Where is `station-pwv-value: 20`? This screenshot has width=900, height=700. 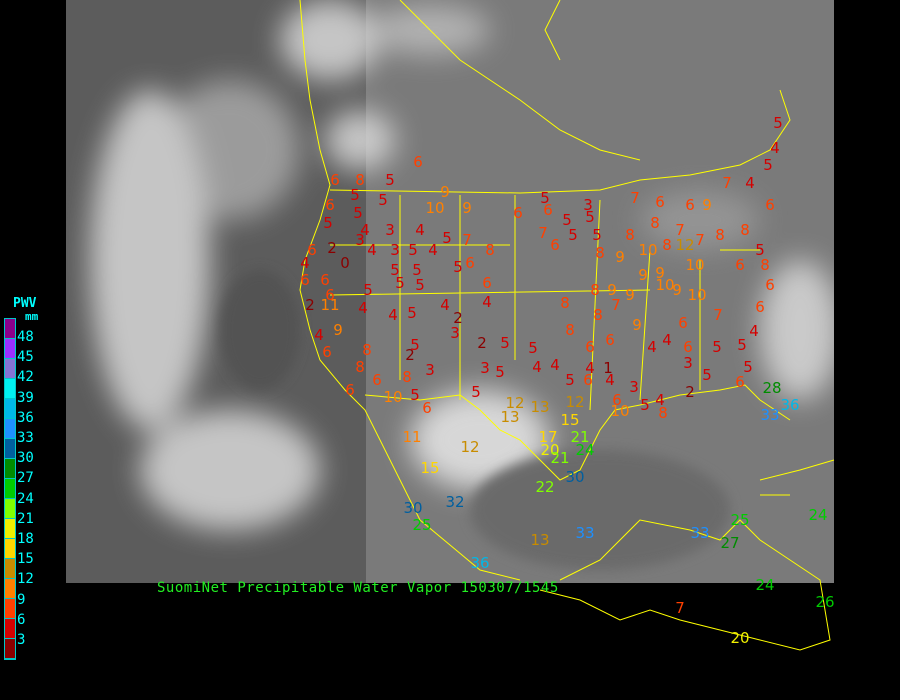
station-pwv-value: 20 is located at coordinates (549, 450).